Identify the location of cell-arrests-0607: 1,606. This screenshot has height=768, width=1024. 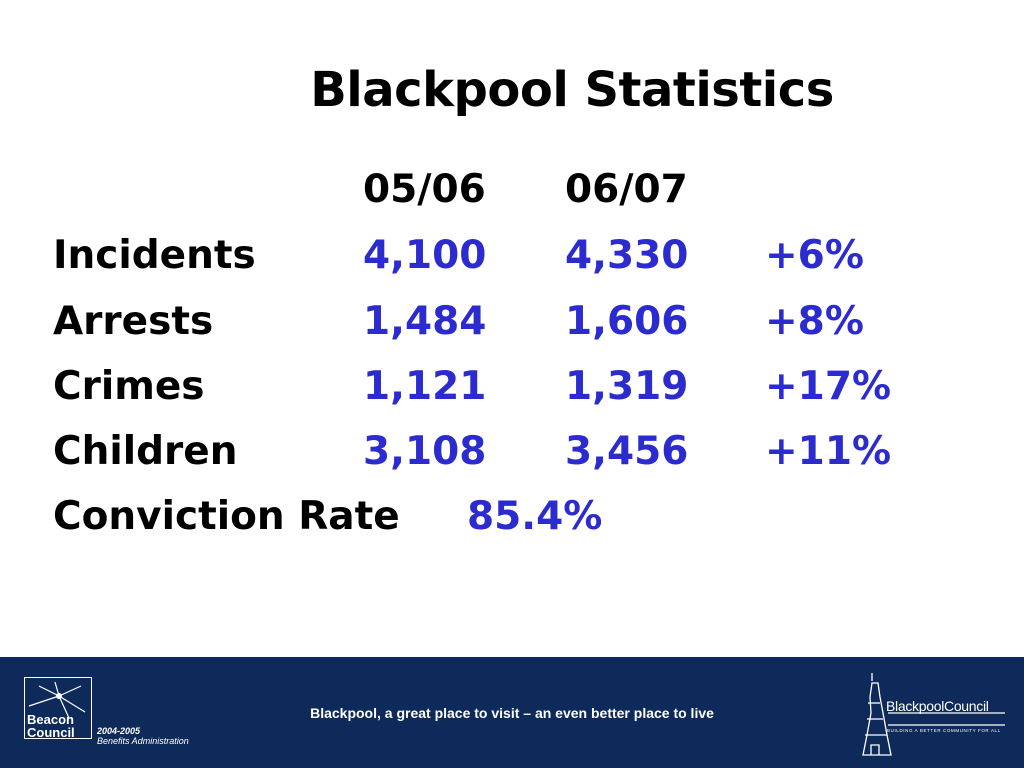
(627, 321).